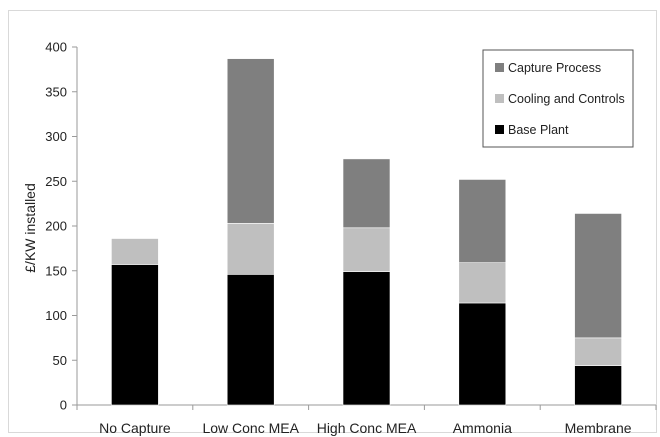 This screenshot has width=660, height=437. Describe the element at coordinates (566, 99) in the screenshot. I see `legend-label: Cooling and Controls` at that location.